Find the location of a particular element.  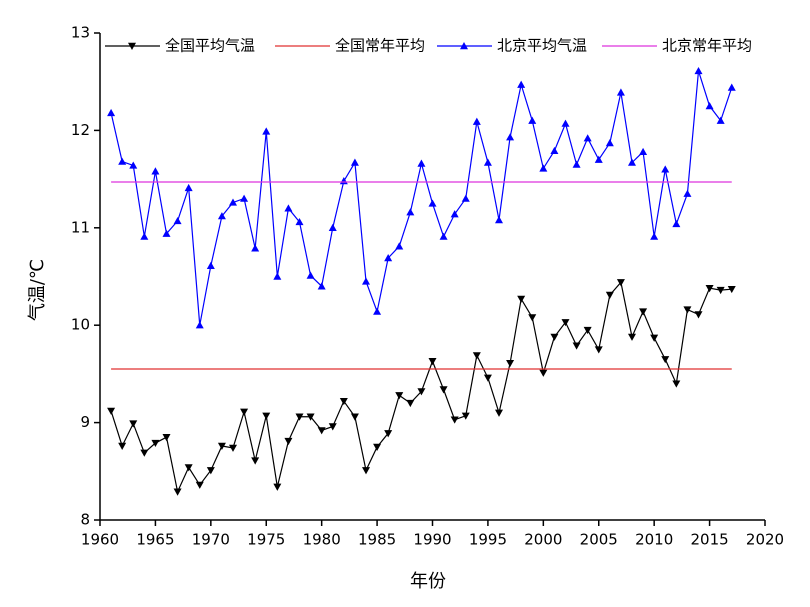

y-tick-label: 11 is located at coordinates (80, 227).